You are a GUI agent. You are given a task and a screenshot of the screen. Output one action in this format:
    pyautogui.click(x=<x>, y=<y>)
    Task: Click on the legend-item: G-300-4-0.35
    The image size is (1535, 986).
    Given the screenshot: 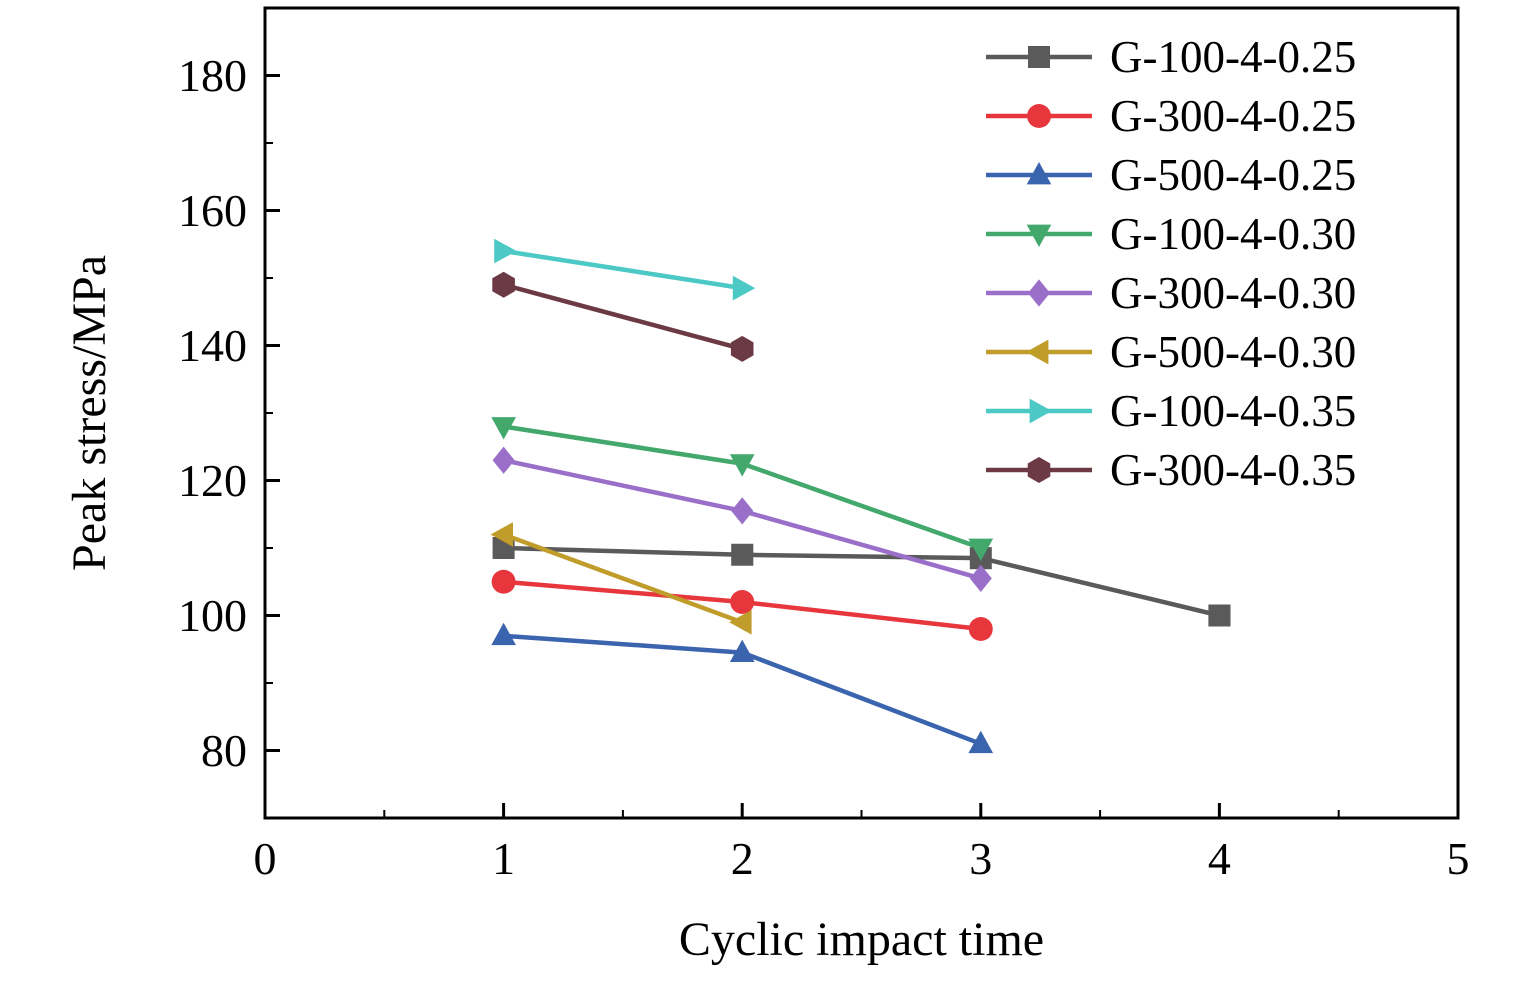 What is the action you would take?
    pyautogui.click(x=1171, y=470)
    